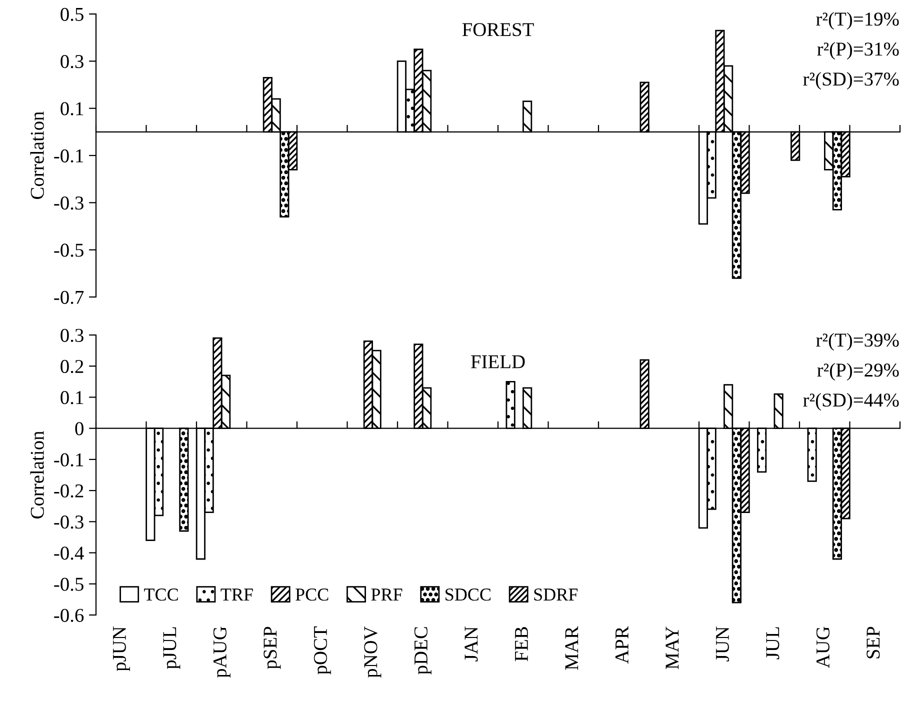  I want to click on x-tick-label: MAY, so click(672, 648).